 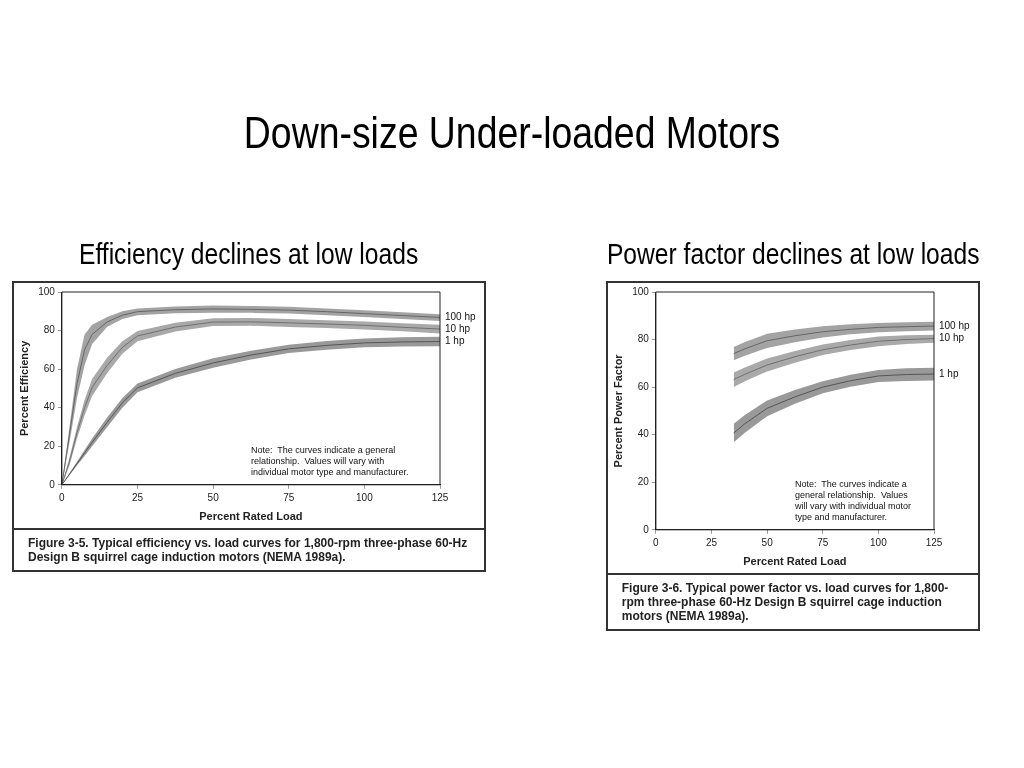 I want to click on caption: Figure 3-6. Typical power factor vs. load curves for 1,800-rpm three-phase 60-Hz Design B squirrel cage induction motors (NEMA 1989a)., so click(x=792, y=601).